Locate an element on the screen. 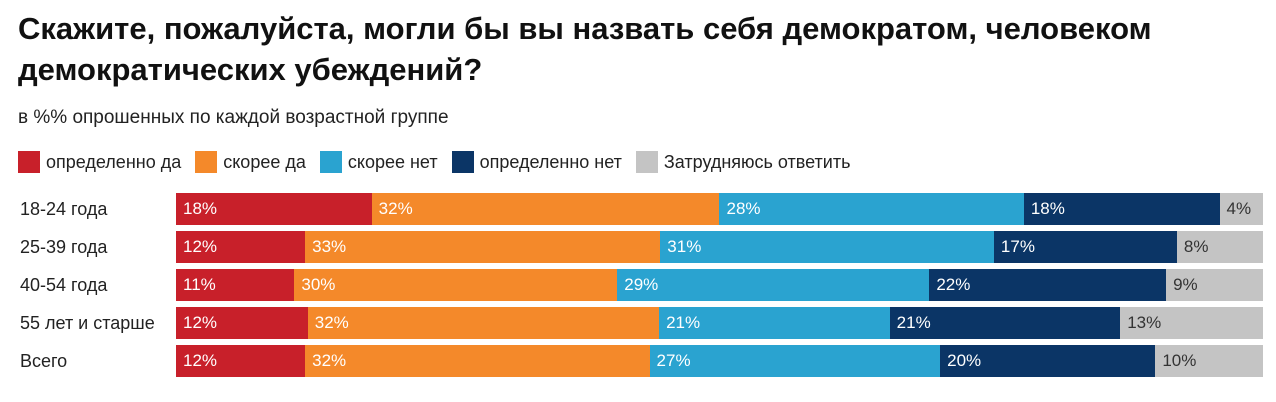 The image size is (1276, 402). legend-label: Затрудняюсь ответить is located at coordinates (757, 161).